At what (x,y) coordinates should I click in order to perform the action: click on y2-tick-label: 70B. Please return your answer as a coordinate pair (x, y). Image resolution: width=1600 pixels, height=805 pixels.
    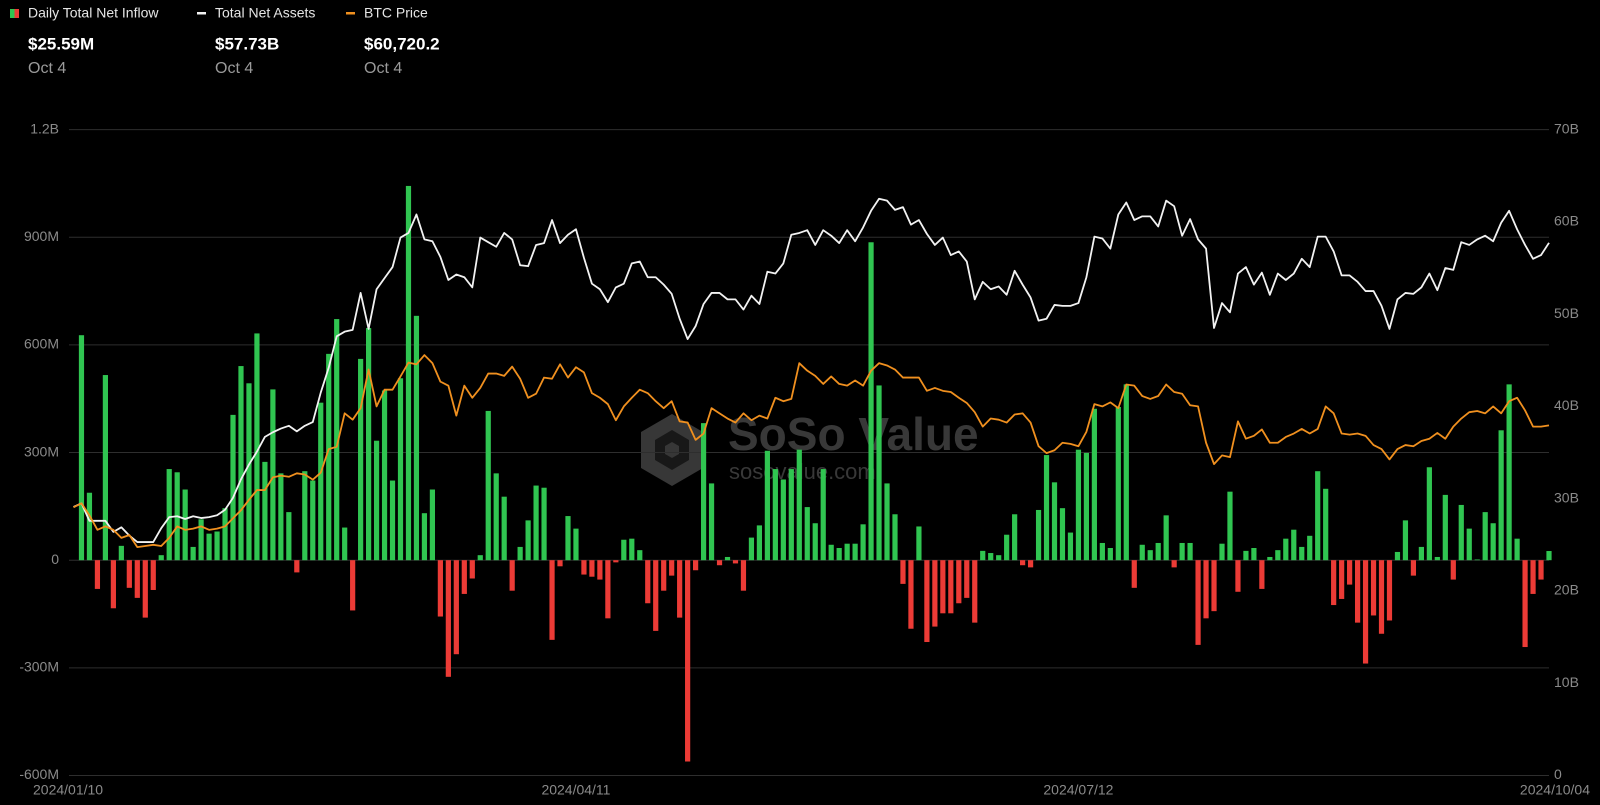
    Looking at the image, I should click on (1566, 128).